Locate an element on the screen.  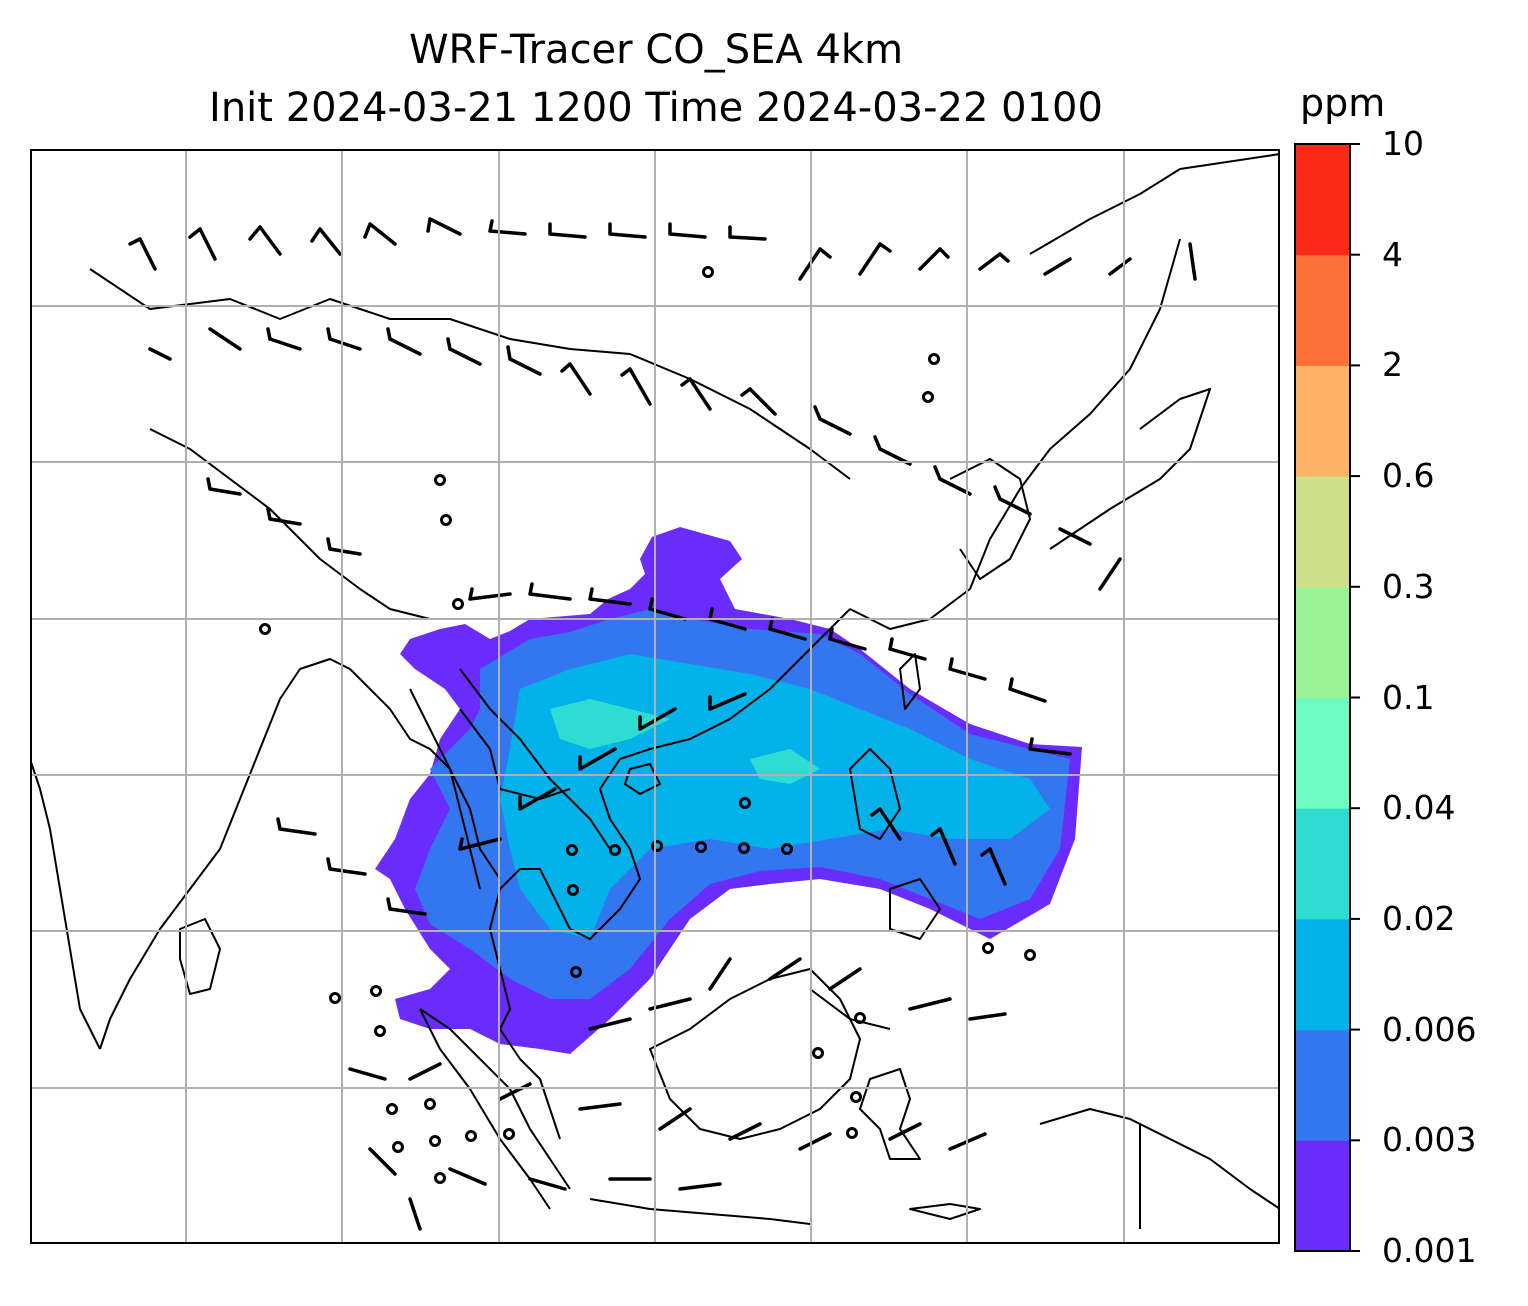
coast-malay-peninsula is located at coordinates (530, 1084).